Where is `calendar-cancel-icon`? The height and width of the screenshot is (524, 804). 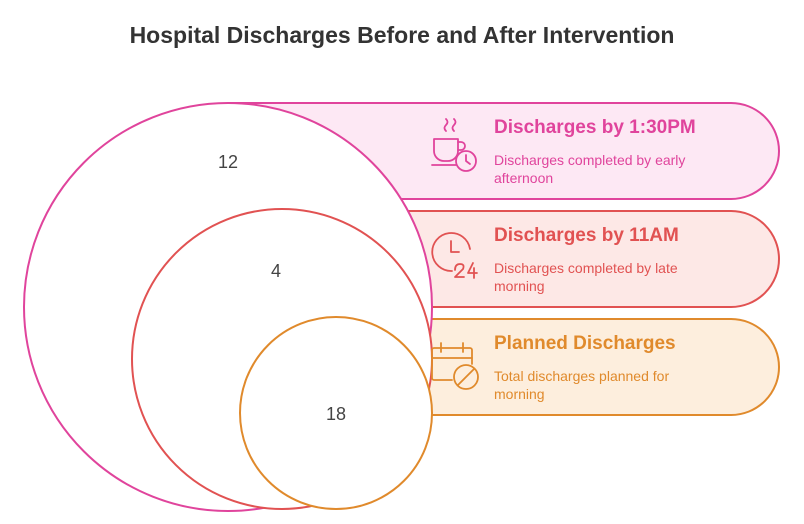
calendar-cancel-icon is located at coordinates (455, 366).